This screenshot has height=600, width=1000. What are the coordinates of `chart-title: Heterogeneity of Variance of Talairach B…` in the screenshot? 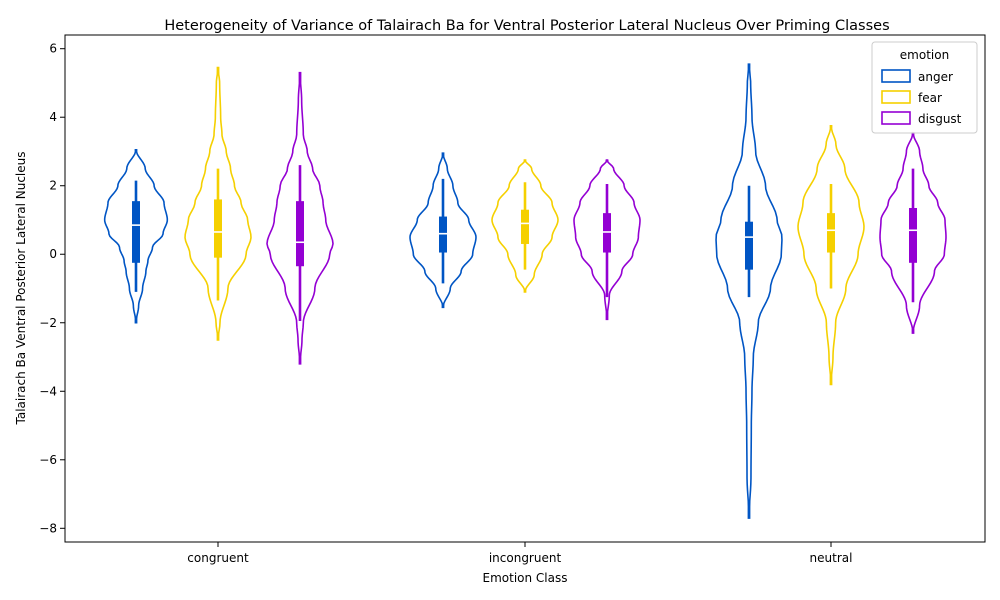 It's located at (526, 26).